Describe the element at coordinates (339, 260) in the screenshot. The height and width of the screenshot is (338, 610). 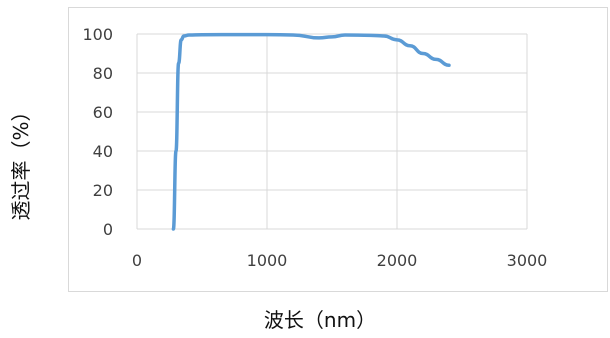
I see `x-tick-labels: 0 1000 2000 3000` at that location.